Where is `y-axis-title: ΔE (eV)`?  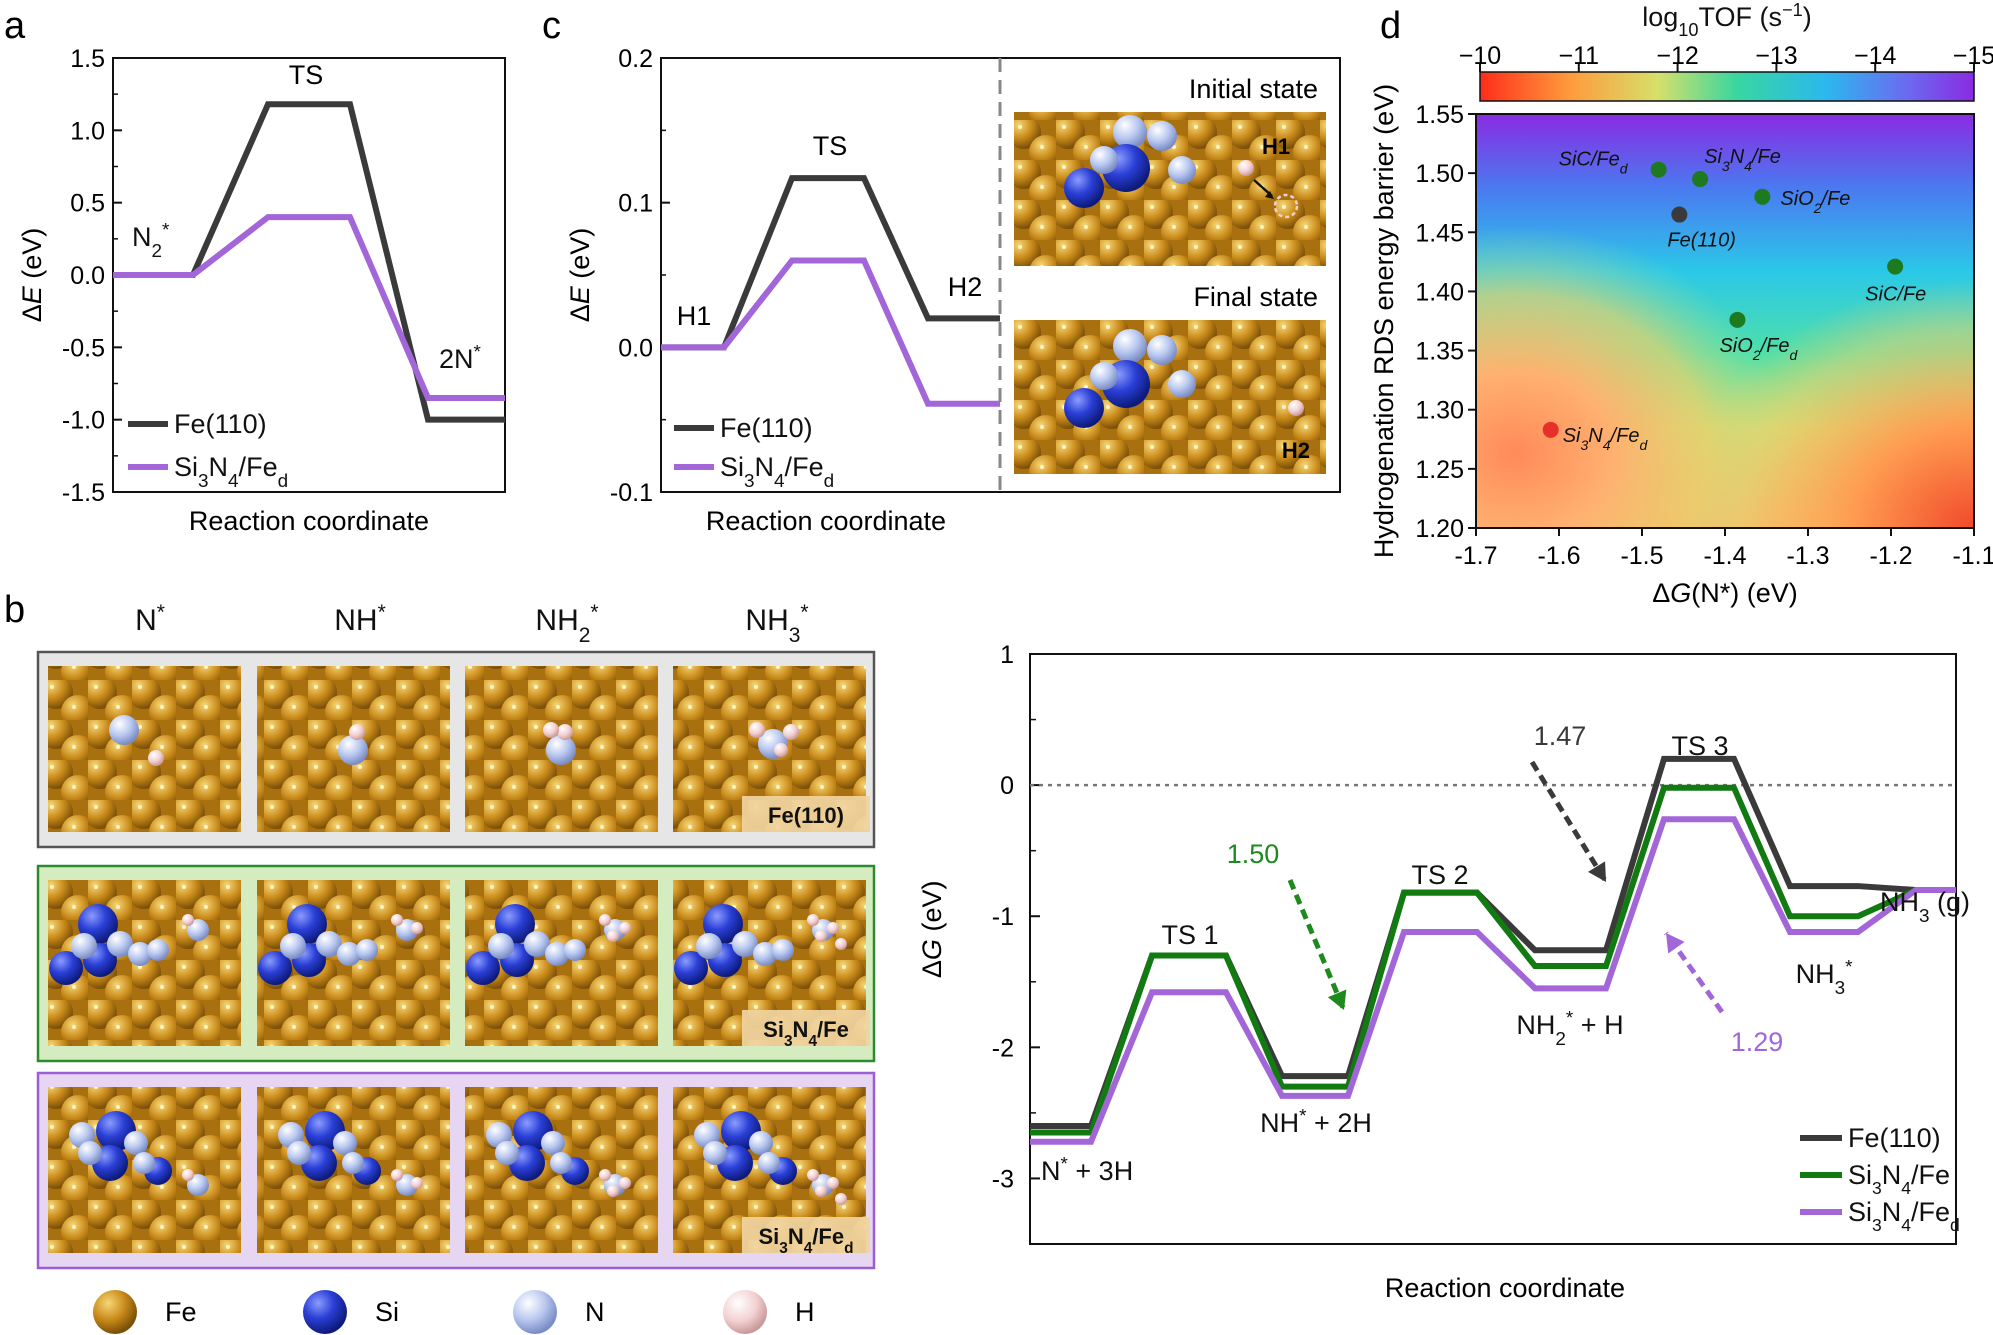
y-axis-title: ΔE (eV) is located at coordinates (580, 275).